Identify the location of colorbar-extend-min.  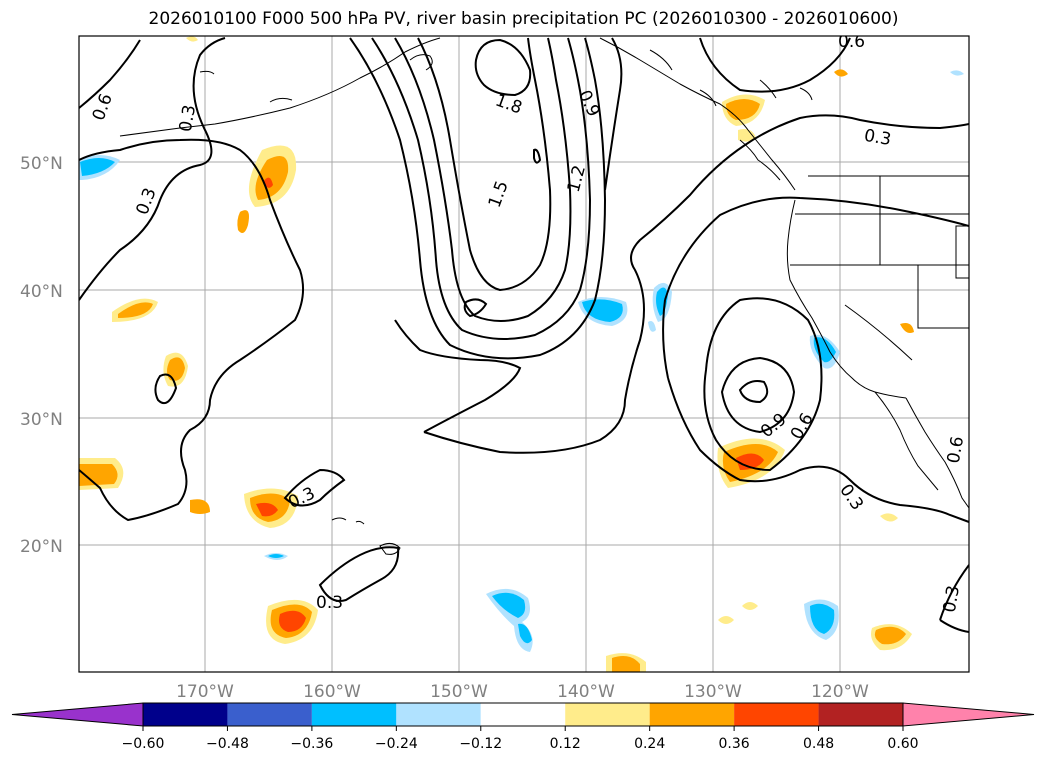
(77, 714).